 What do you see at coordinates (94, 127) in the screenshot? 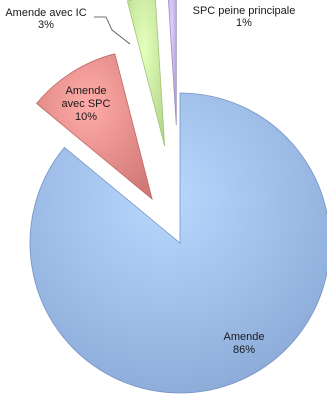
I see `pie-slice-amende-avec-spc` at bounding box center [94, 127].